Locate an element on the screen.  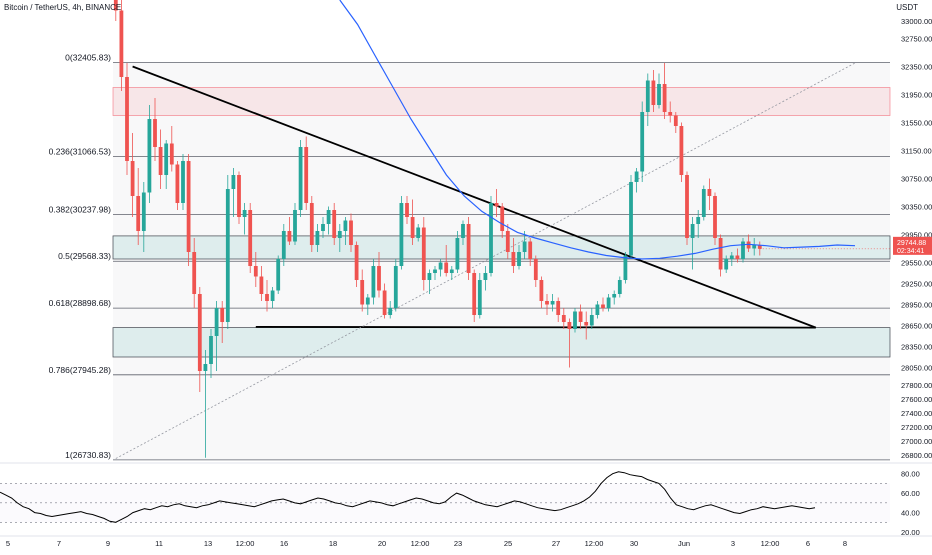
time-tick-label: 30 is located at coordinates (634, 543).